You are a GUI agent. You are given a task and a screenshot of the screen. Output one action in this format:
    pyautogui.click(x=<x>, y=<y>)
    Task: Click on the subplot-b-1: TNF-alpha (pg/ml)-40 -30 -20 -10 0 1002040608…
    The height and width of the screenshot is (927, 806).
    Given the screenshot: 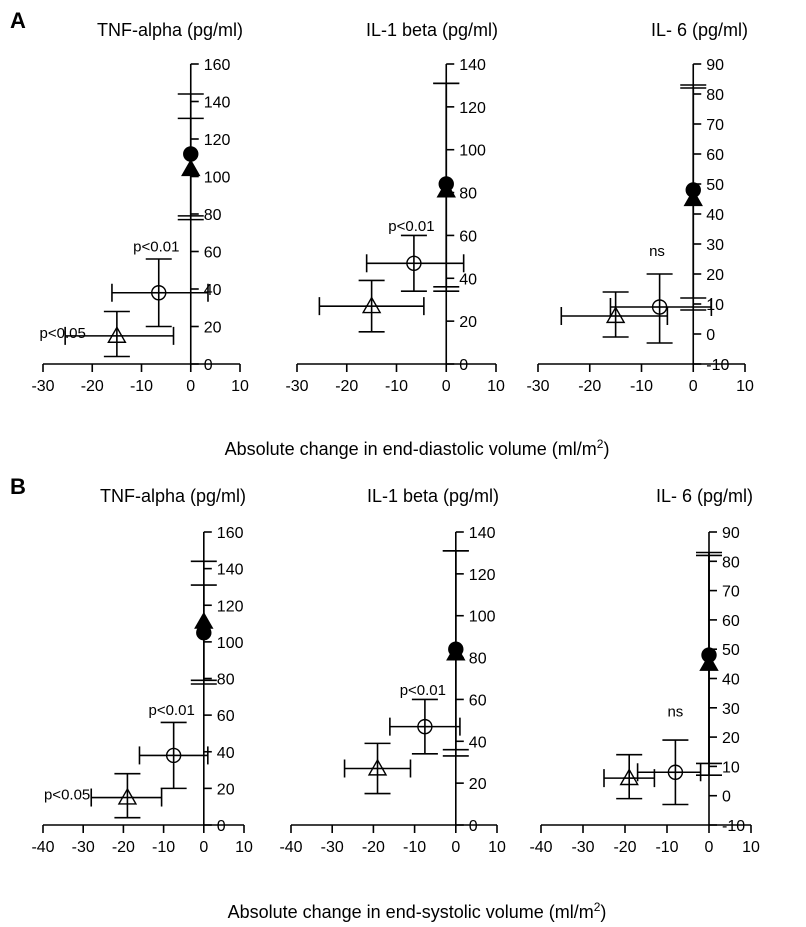 What is the action you would take?
    pyautogui.click(x=142, y=671)
    